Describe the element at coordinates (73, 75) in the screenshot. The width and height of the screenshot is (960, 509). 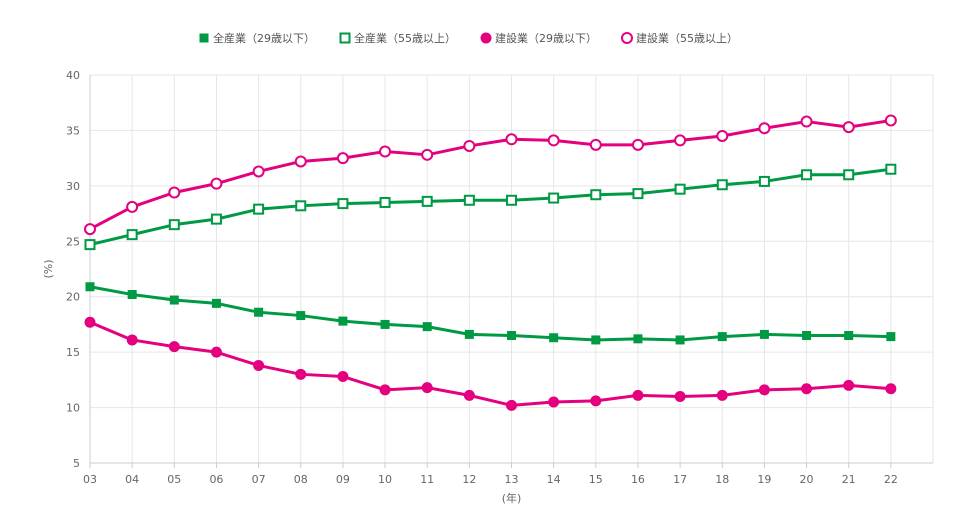
I see `y-tick-label: 40` at that location.